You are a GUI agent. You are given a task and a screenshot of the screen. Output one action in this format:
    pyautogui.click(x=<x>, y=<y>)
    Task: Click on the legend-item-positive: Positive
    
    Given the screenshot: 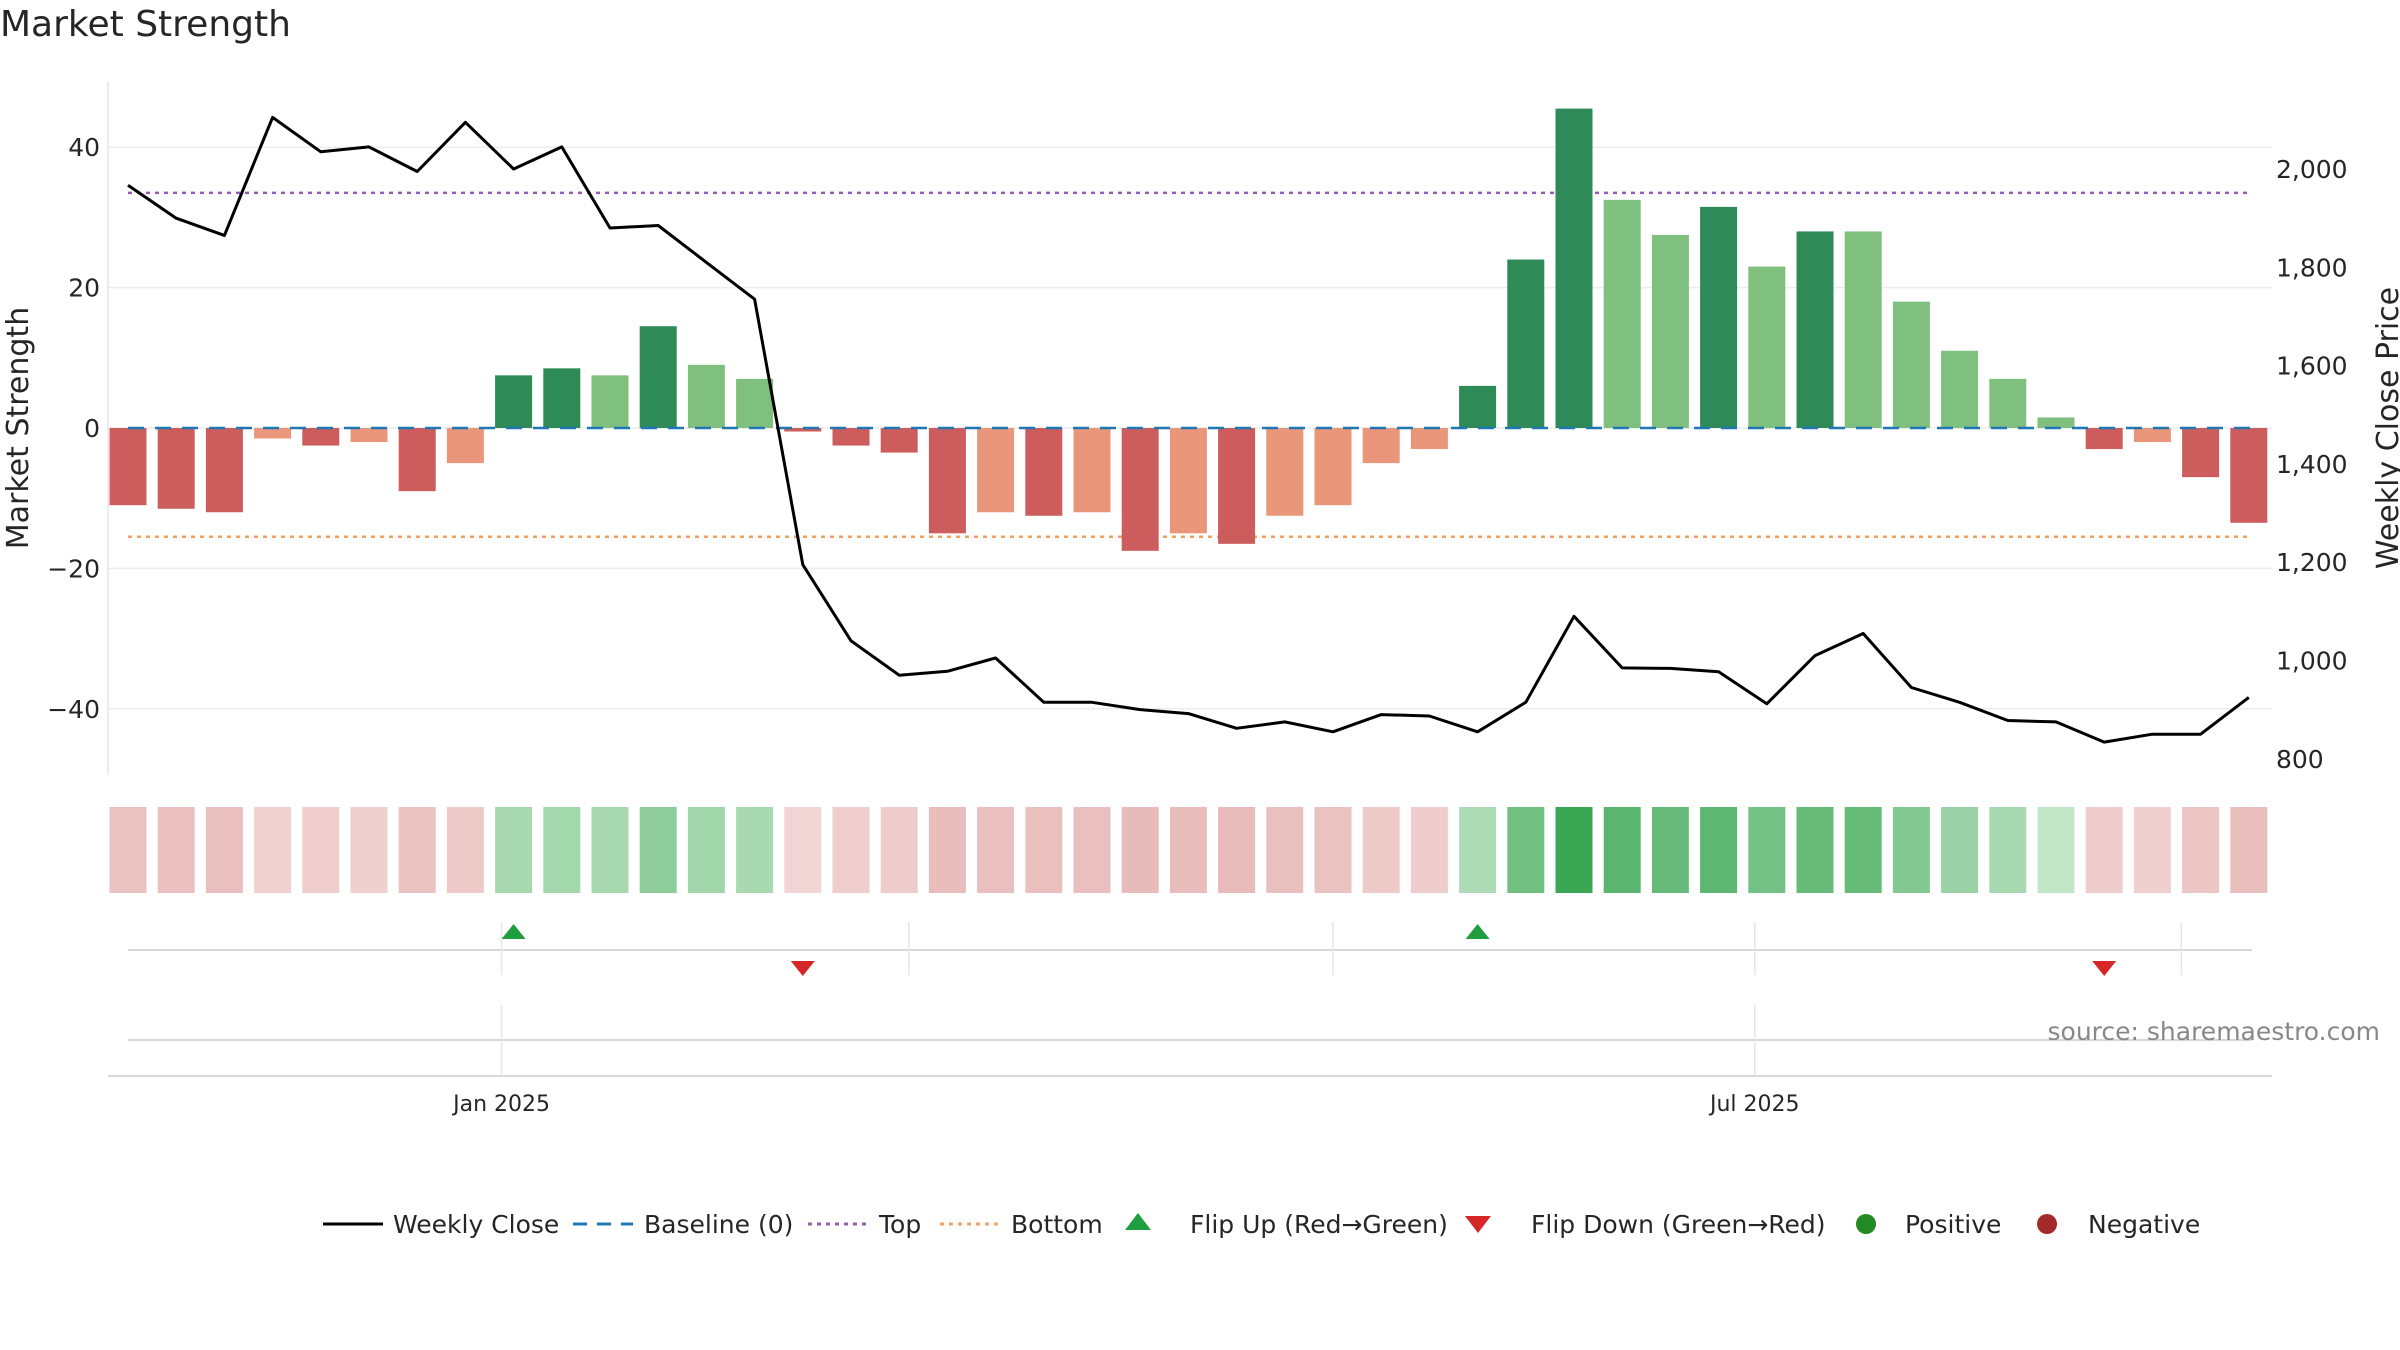 What is the action you would take?
    pyautogui.click(x=1928, y=1224)
    